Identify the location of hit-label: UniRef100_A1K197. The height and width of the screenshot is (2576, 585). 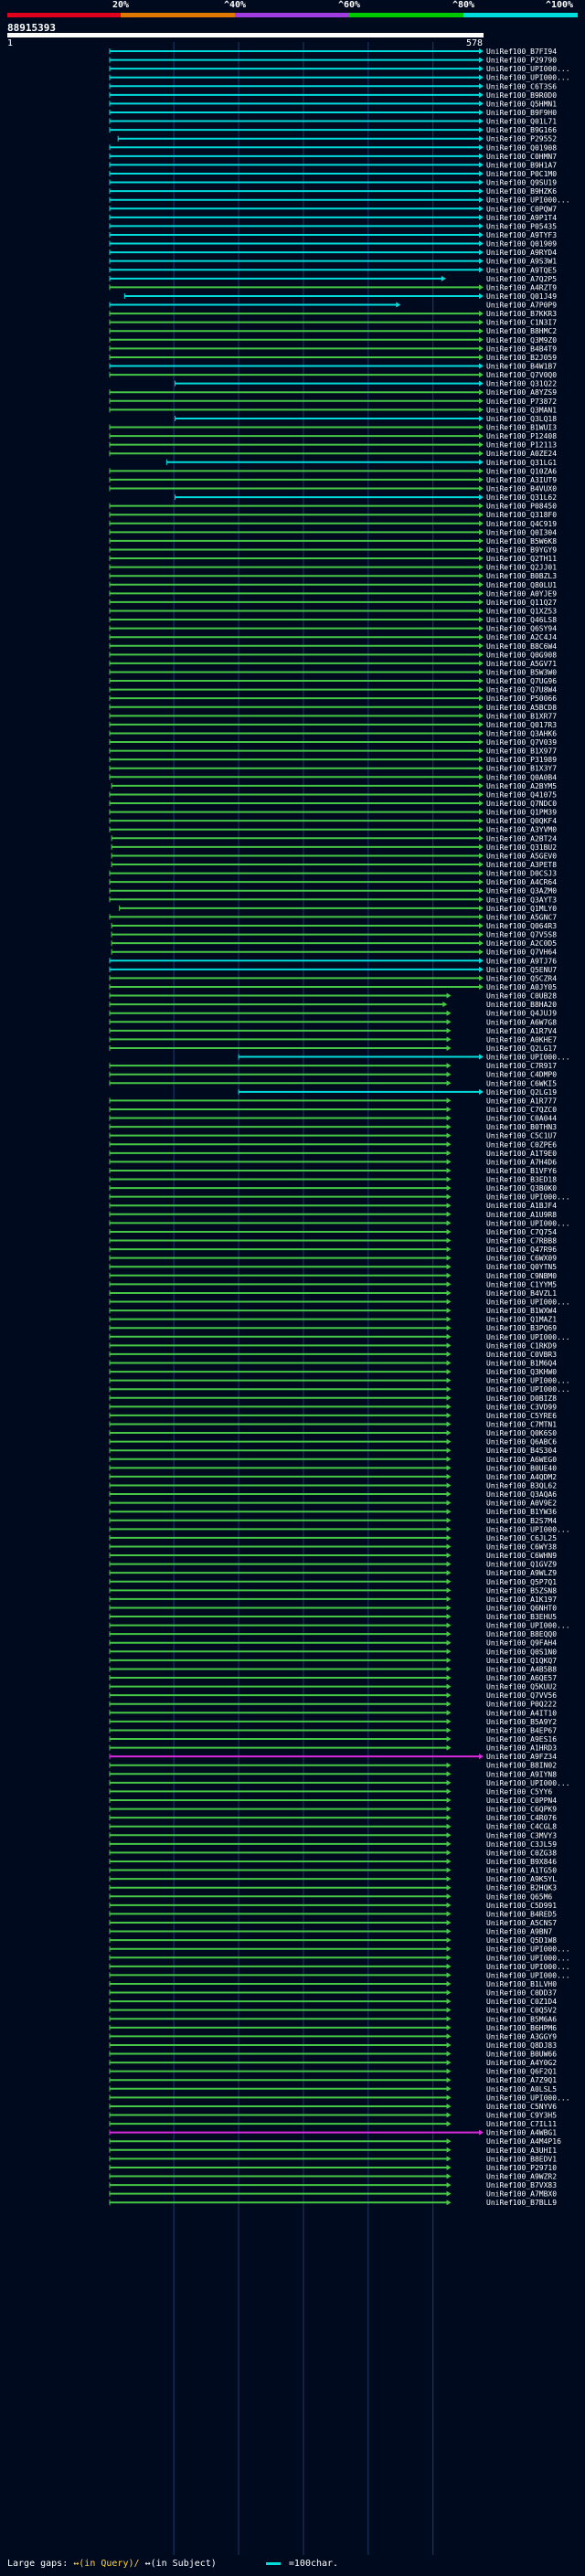
(521, 1599).